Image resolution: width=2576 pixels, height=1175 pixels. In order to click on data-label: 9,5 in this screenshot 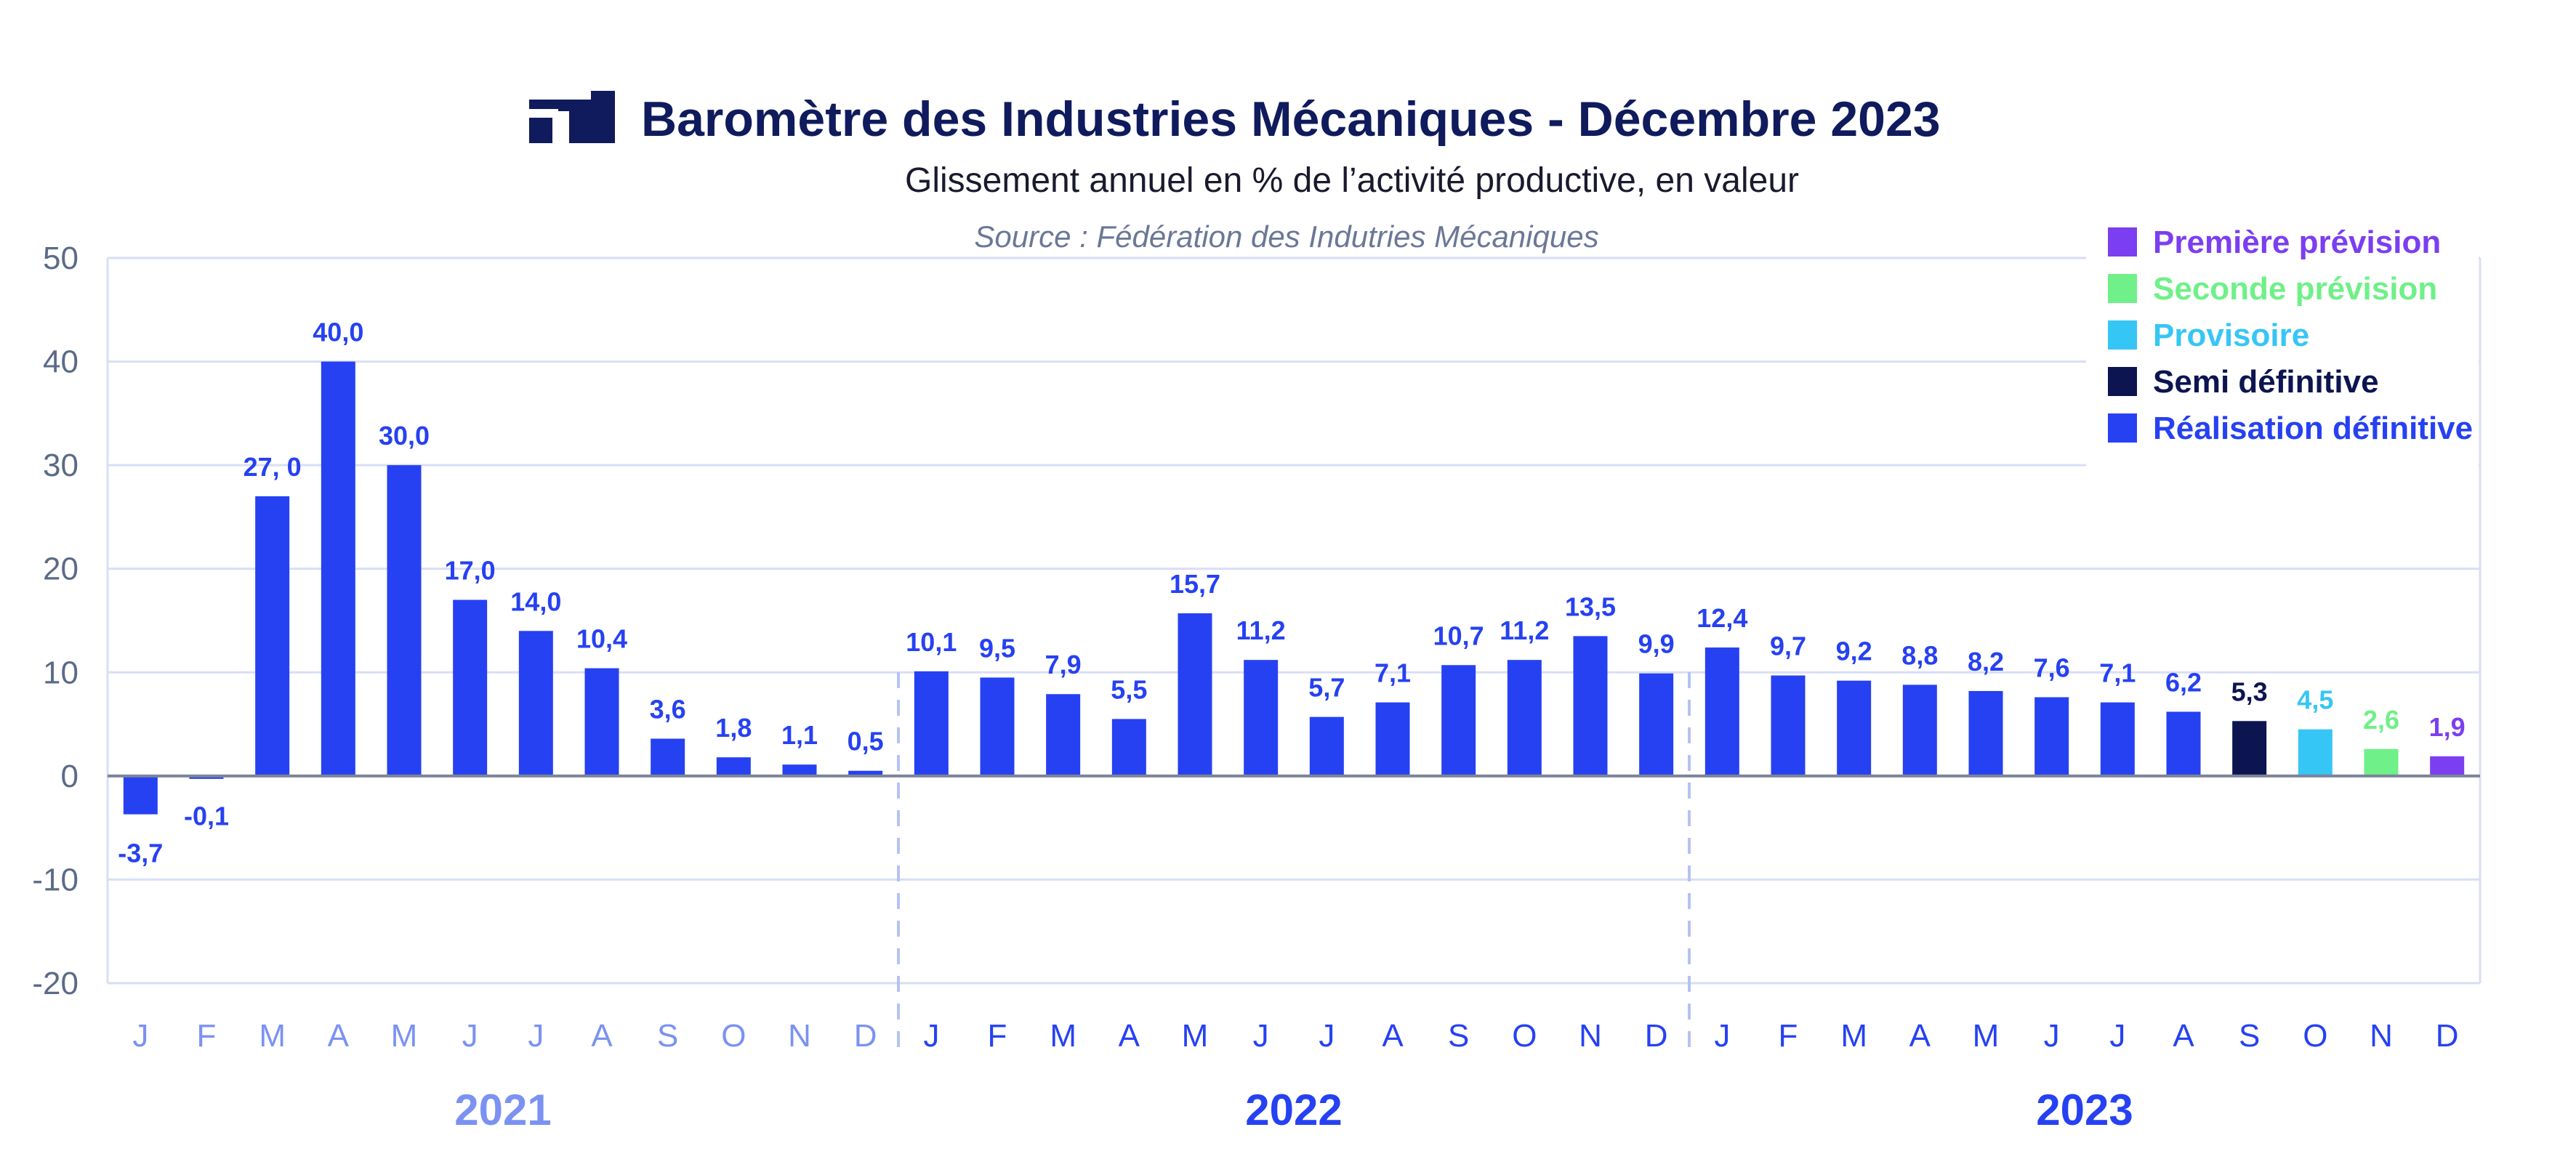, I will do `click(997, 648)`.